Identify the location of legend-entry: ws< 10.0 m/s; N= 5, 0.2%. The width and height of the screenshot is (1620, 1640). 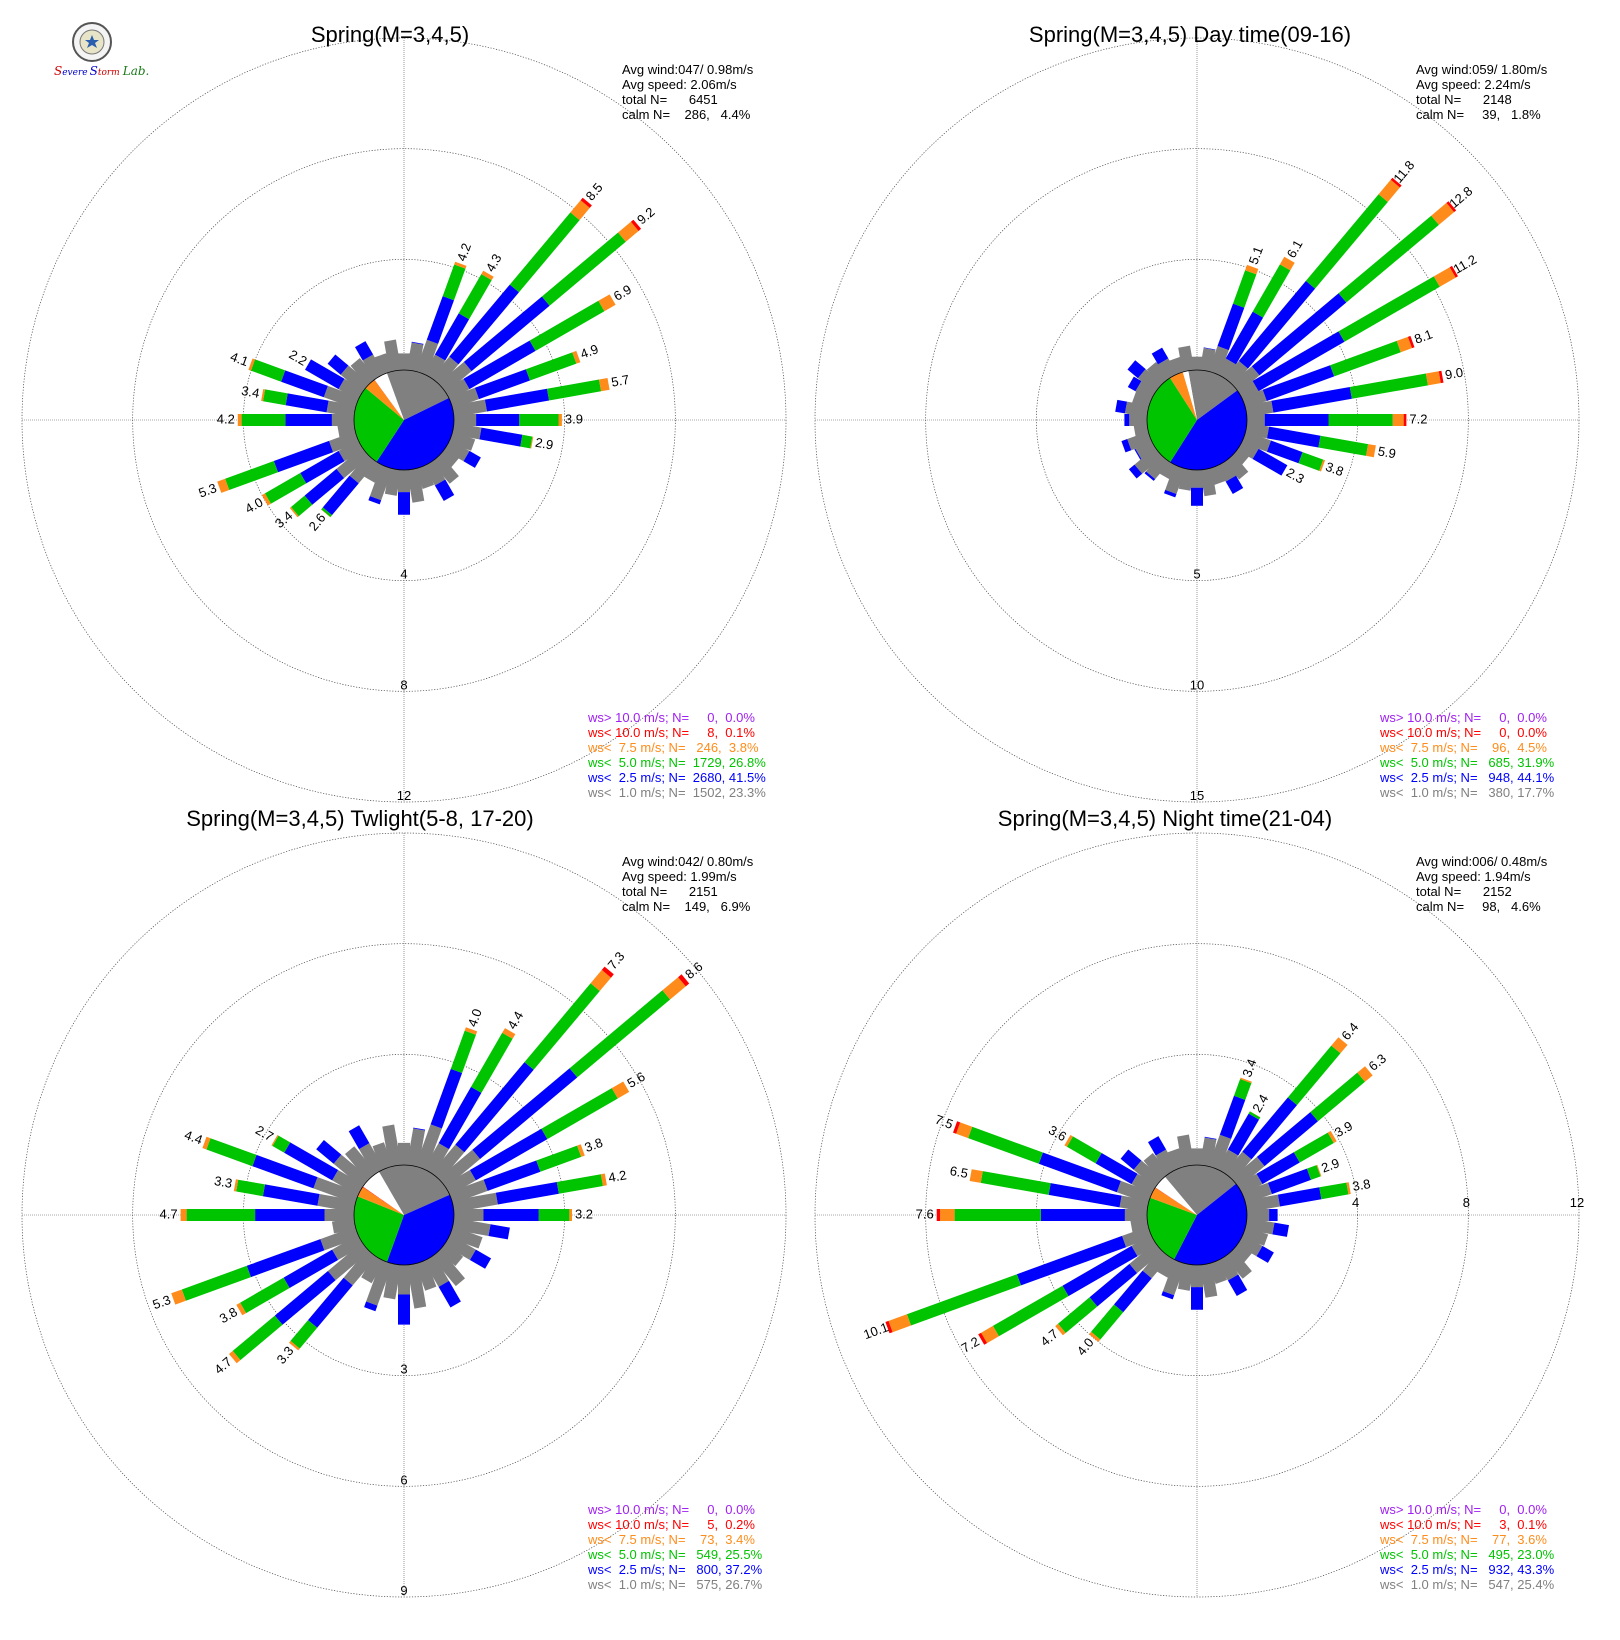
(671, 1524).